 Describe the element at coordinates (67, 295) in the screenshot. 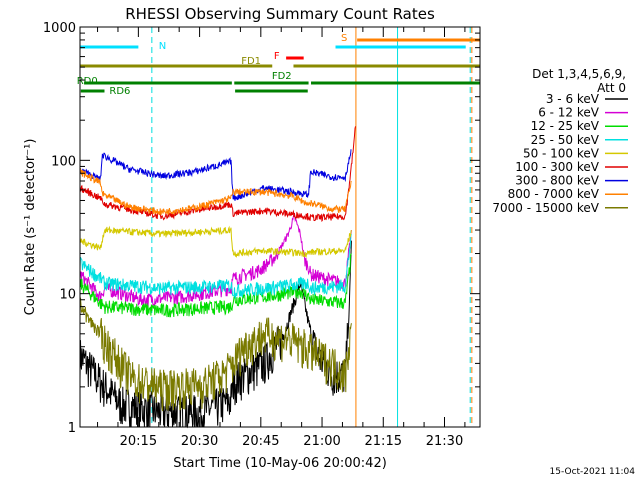

I see `y-tick-label-1: 10` at that location.